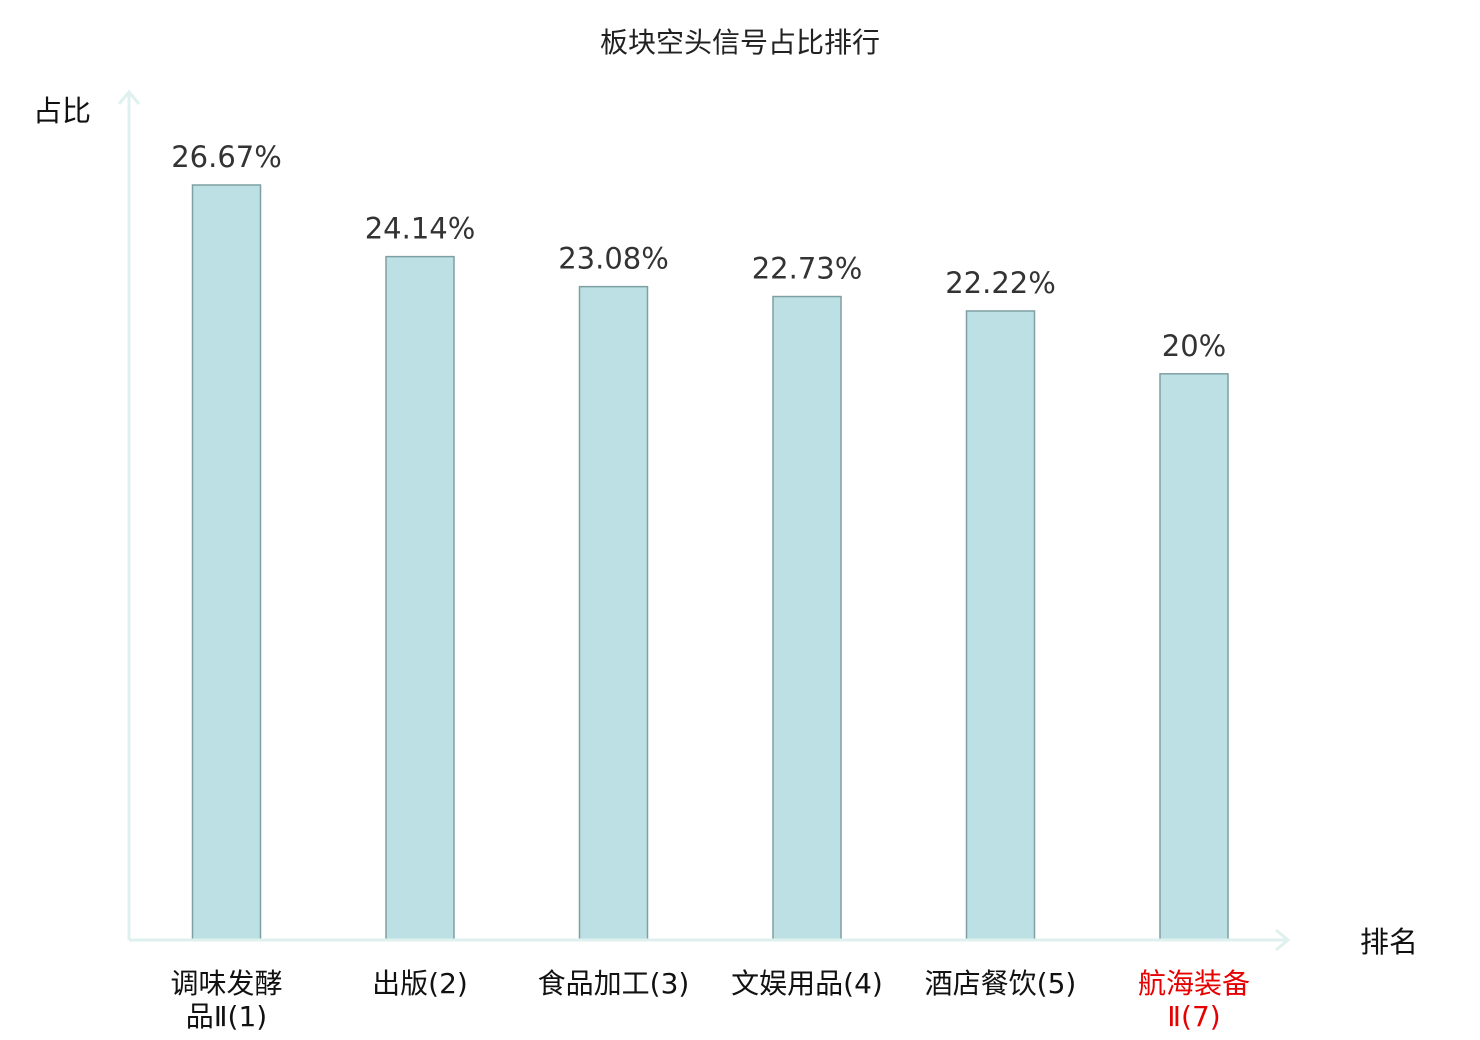 The width and height of the screenshot is (1480, 1040). I want to click on value-label-4: 22.73%, so click(807, 269).